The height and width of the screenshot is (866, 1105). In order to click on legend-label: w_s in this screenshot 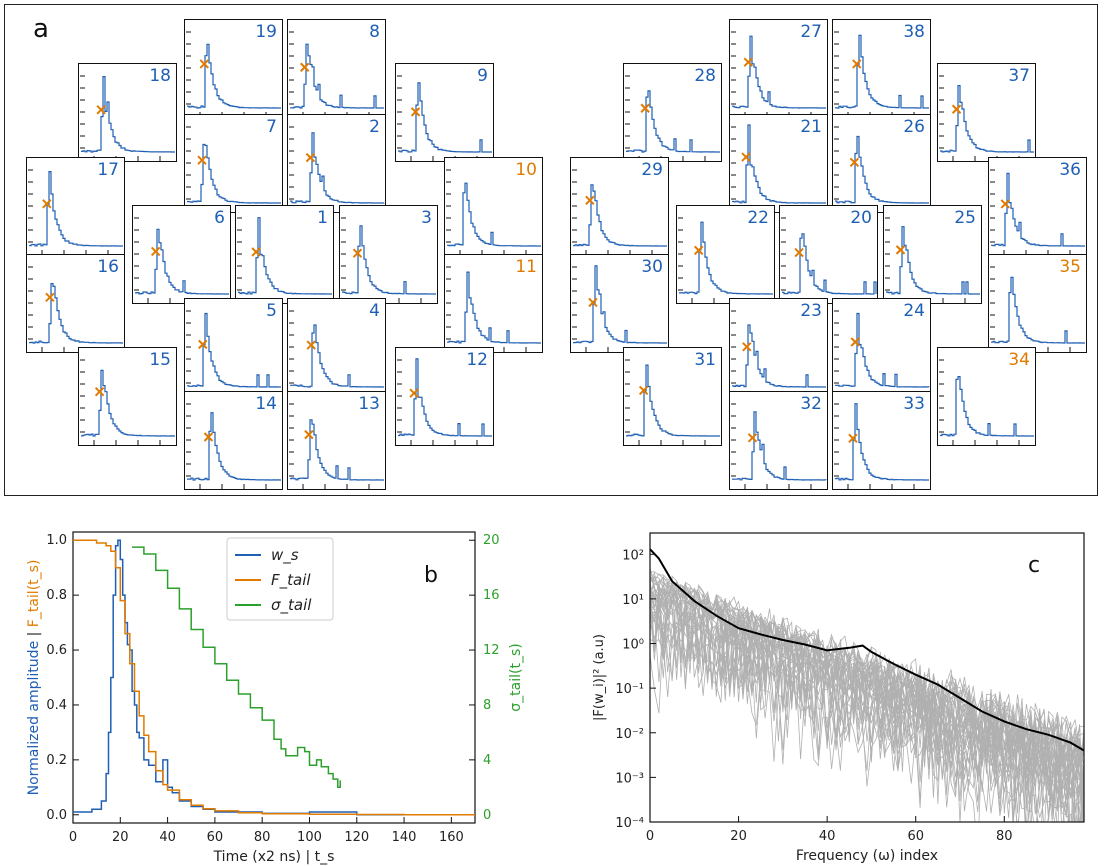, I will do `click(285, 555)`.